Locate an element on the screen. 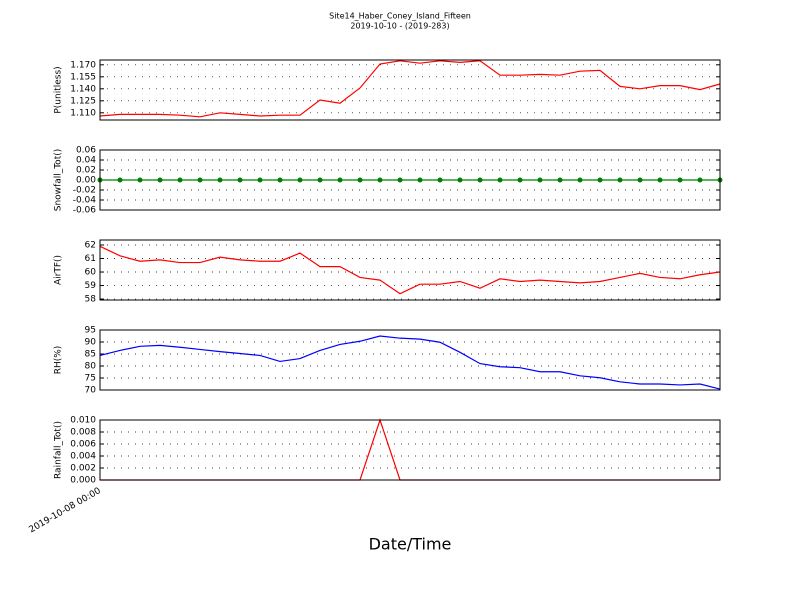 The width and height of the screenshot is (800, 600). y-tick-label: 0.008 is located at coordinates (83, 433).